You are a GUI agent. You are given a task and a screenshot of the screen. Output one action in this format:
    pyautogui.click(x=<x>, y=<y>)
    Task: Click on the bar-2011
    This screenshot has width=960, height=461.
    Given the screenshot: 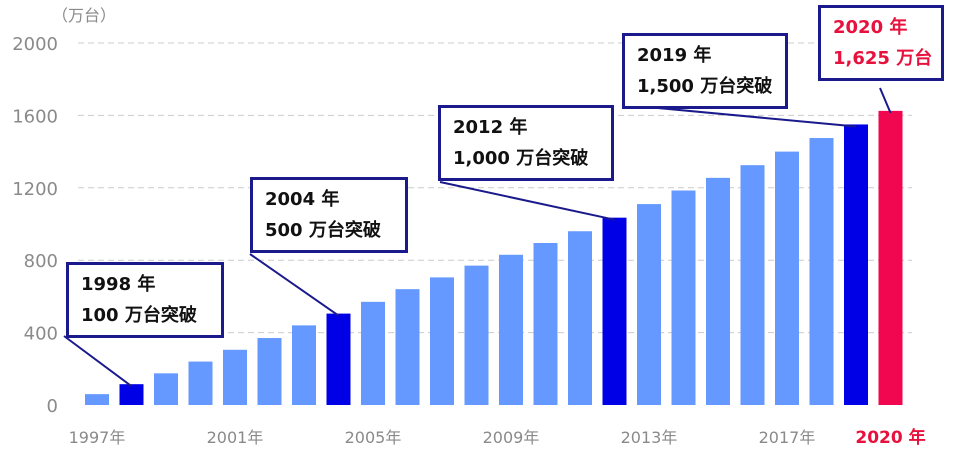 What is the action you would take?
    pyautogui.click(x=580, y=318)
    